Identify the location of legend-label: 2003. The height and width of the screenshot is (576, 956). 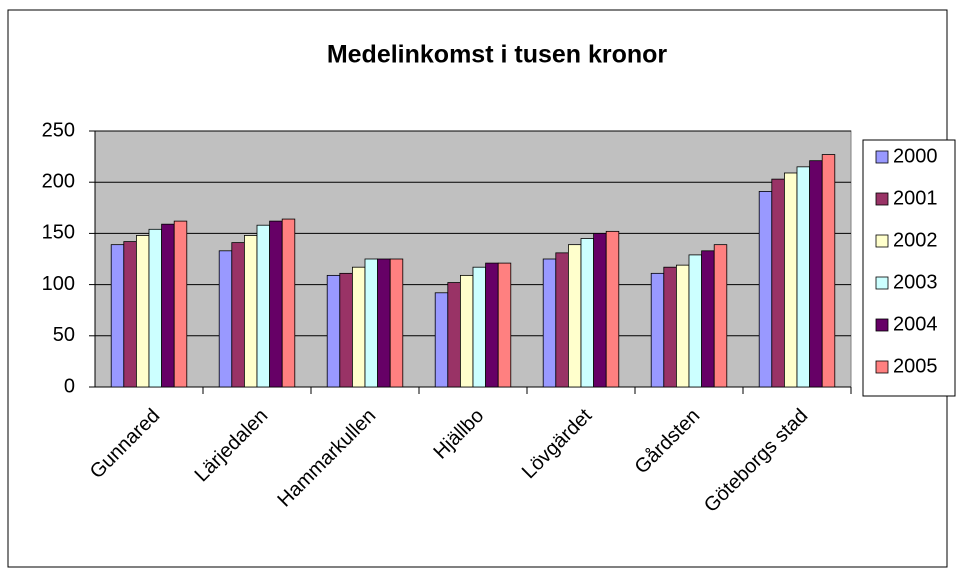
(915, 282).